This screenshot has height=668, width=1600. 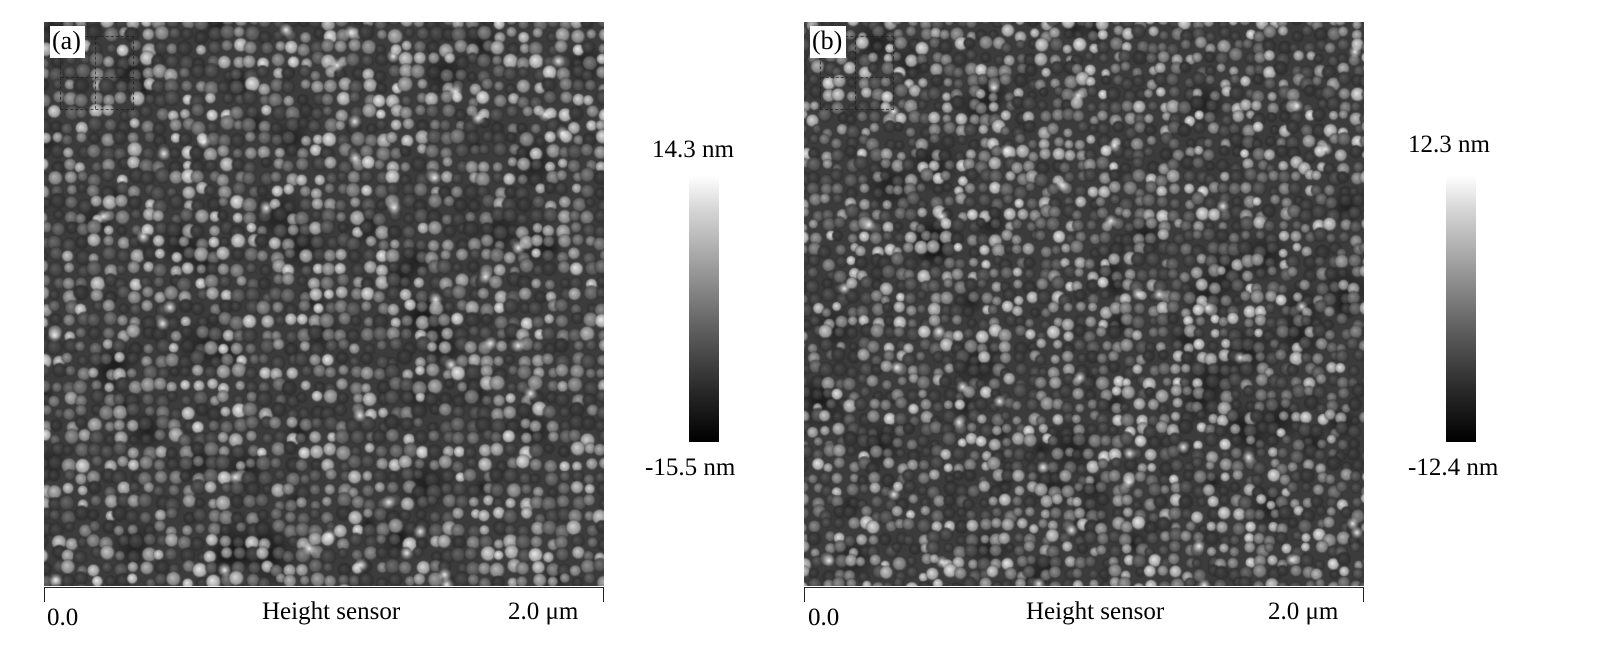 What do you see at coordinates (331, 611) in the screenshot?
I see `channel-label-a: Height sensor` at bounding box center [331, 611].